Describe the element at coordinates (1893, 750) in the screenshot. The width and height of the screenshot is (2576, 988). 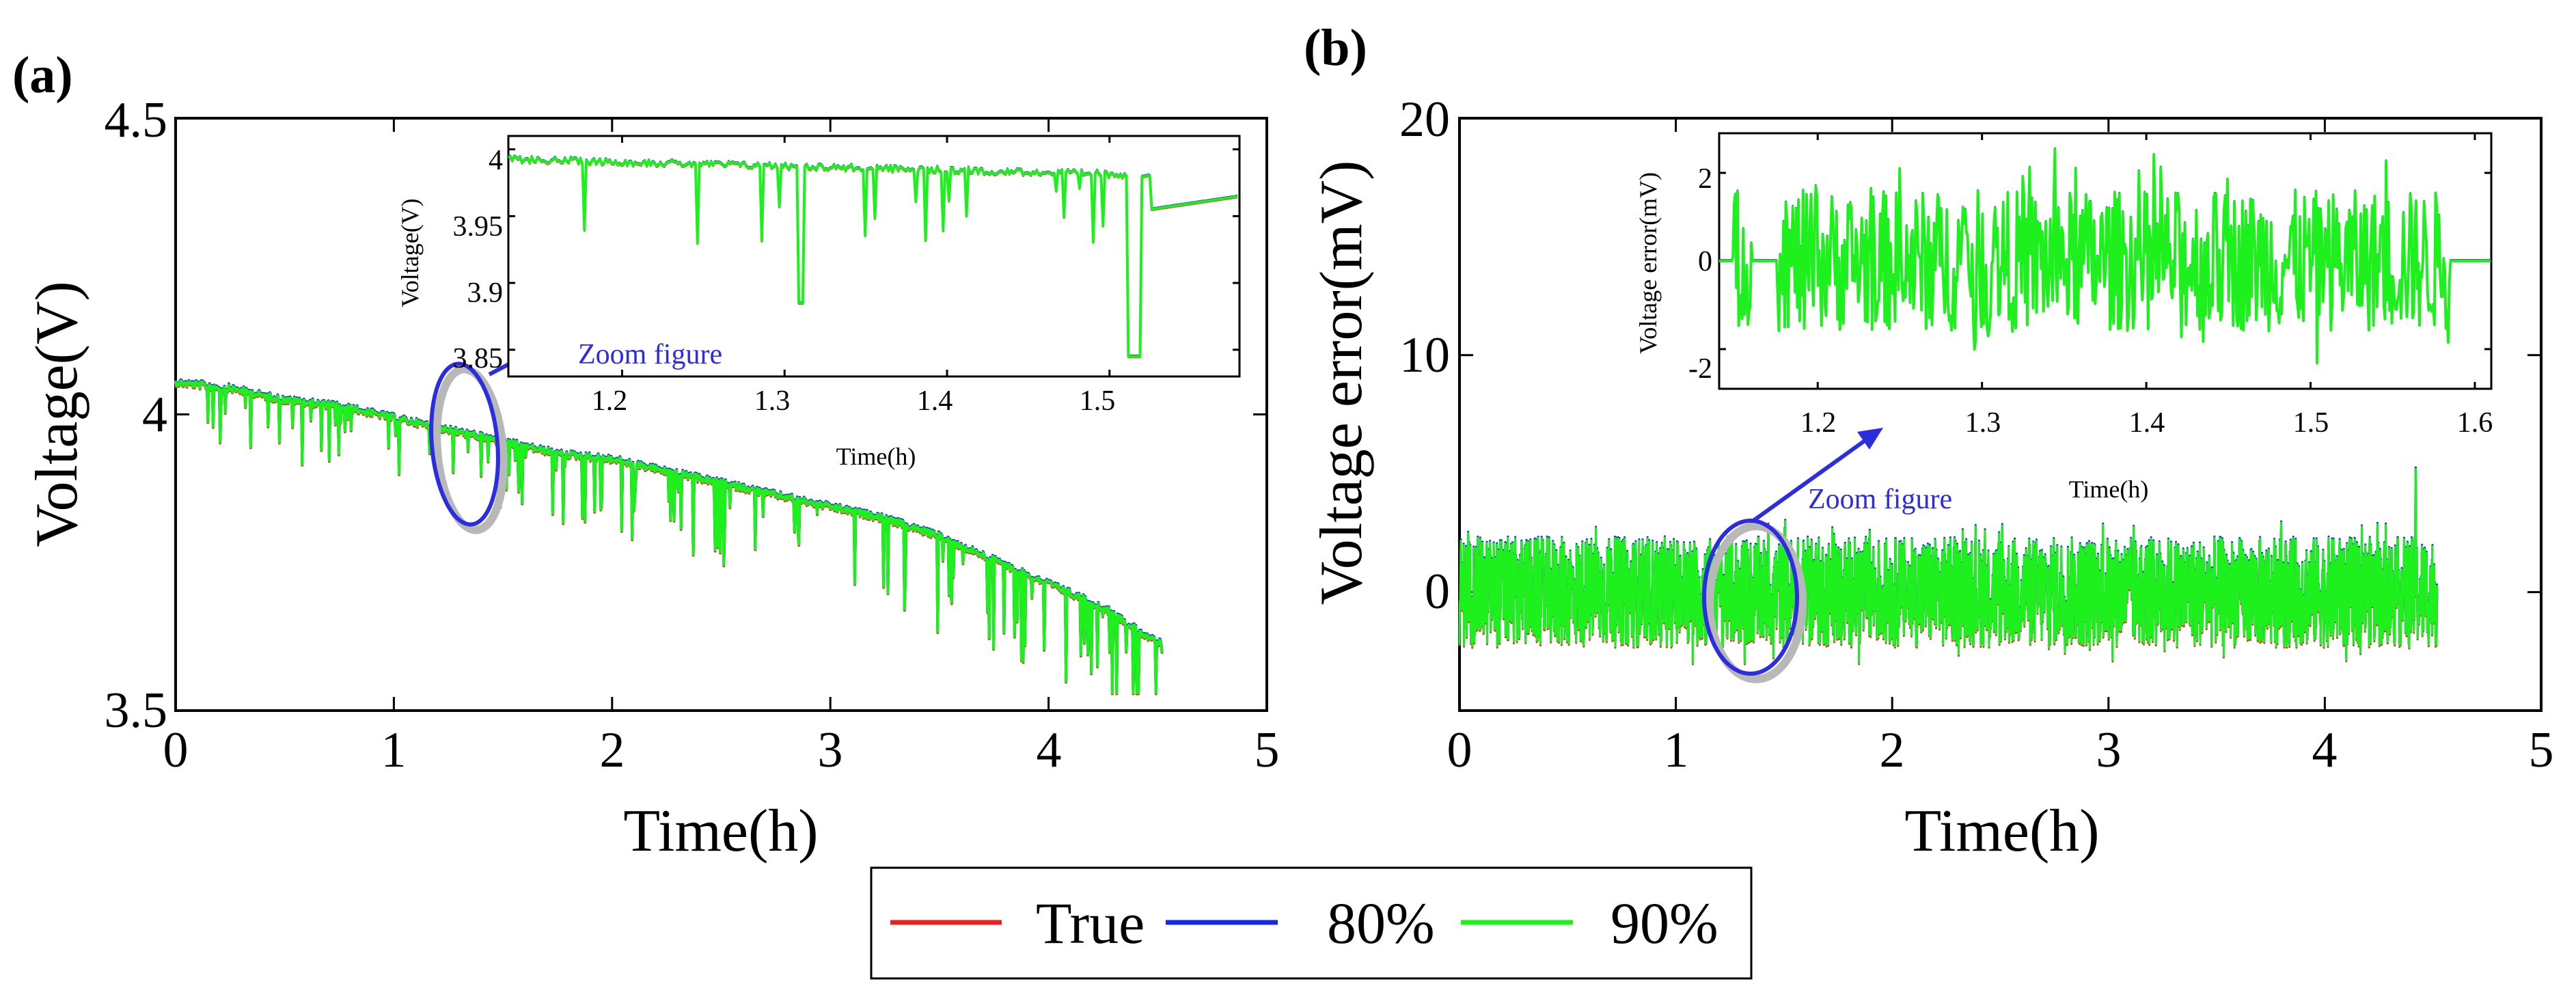
I see `panel-b-x-tick-label: 2` at that location.